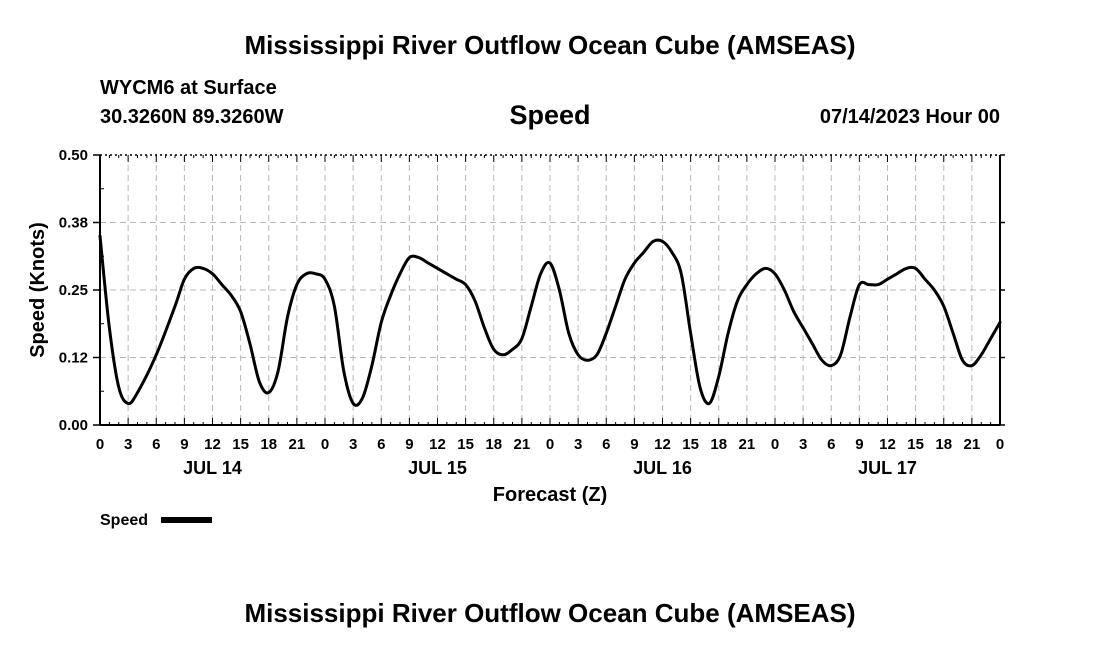 This screenshot has width=1100, height=650. I want to click on date-label: JUL 14, so click(212, 468).